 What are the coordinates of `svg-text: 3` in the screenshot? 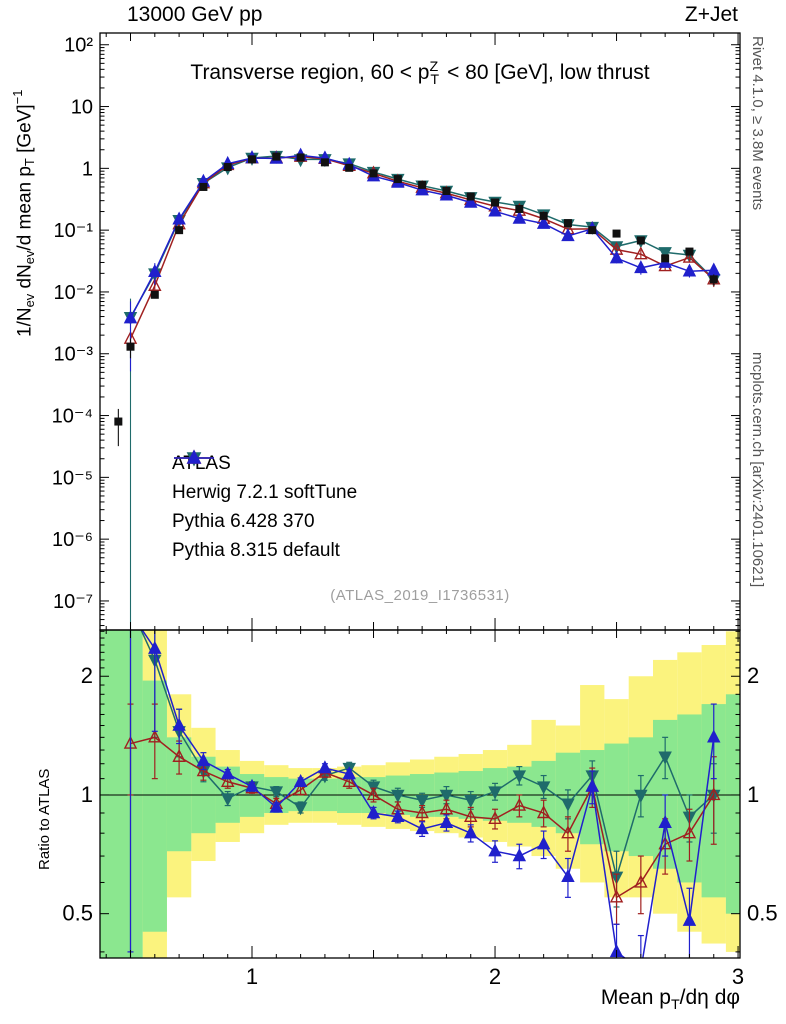 It's located at (738, 976).